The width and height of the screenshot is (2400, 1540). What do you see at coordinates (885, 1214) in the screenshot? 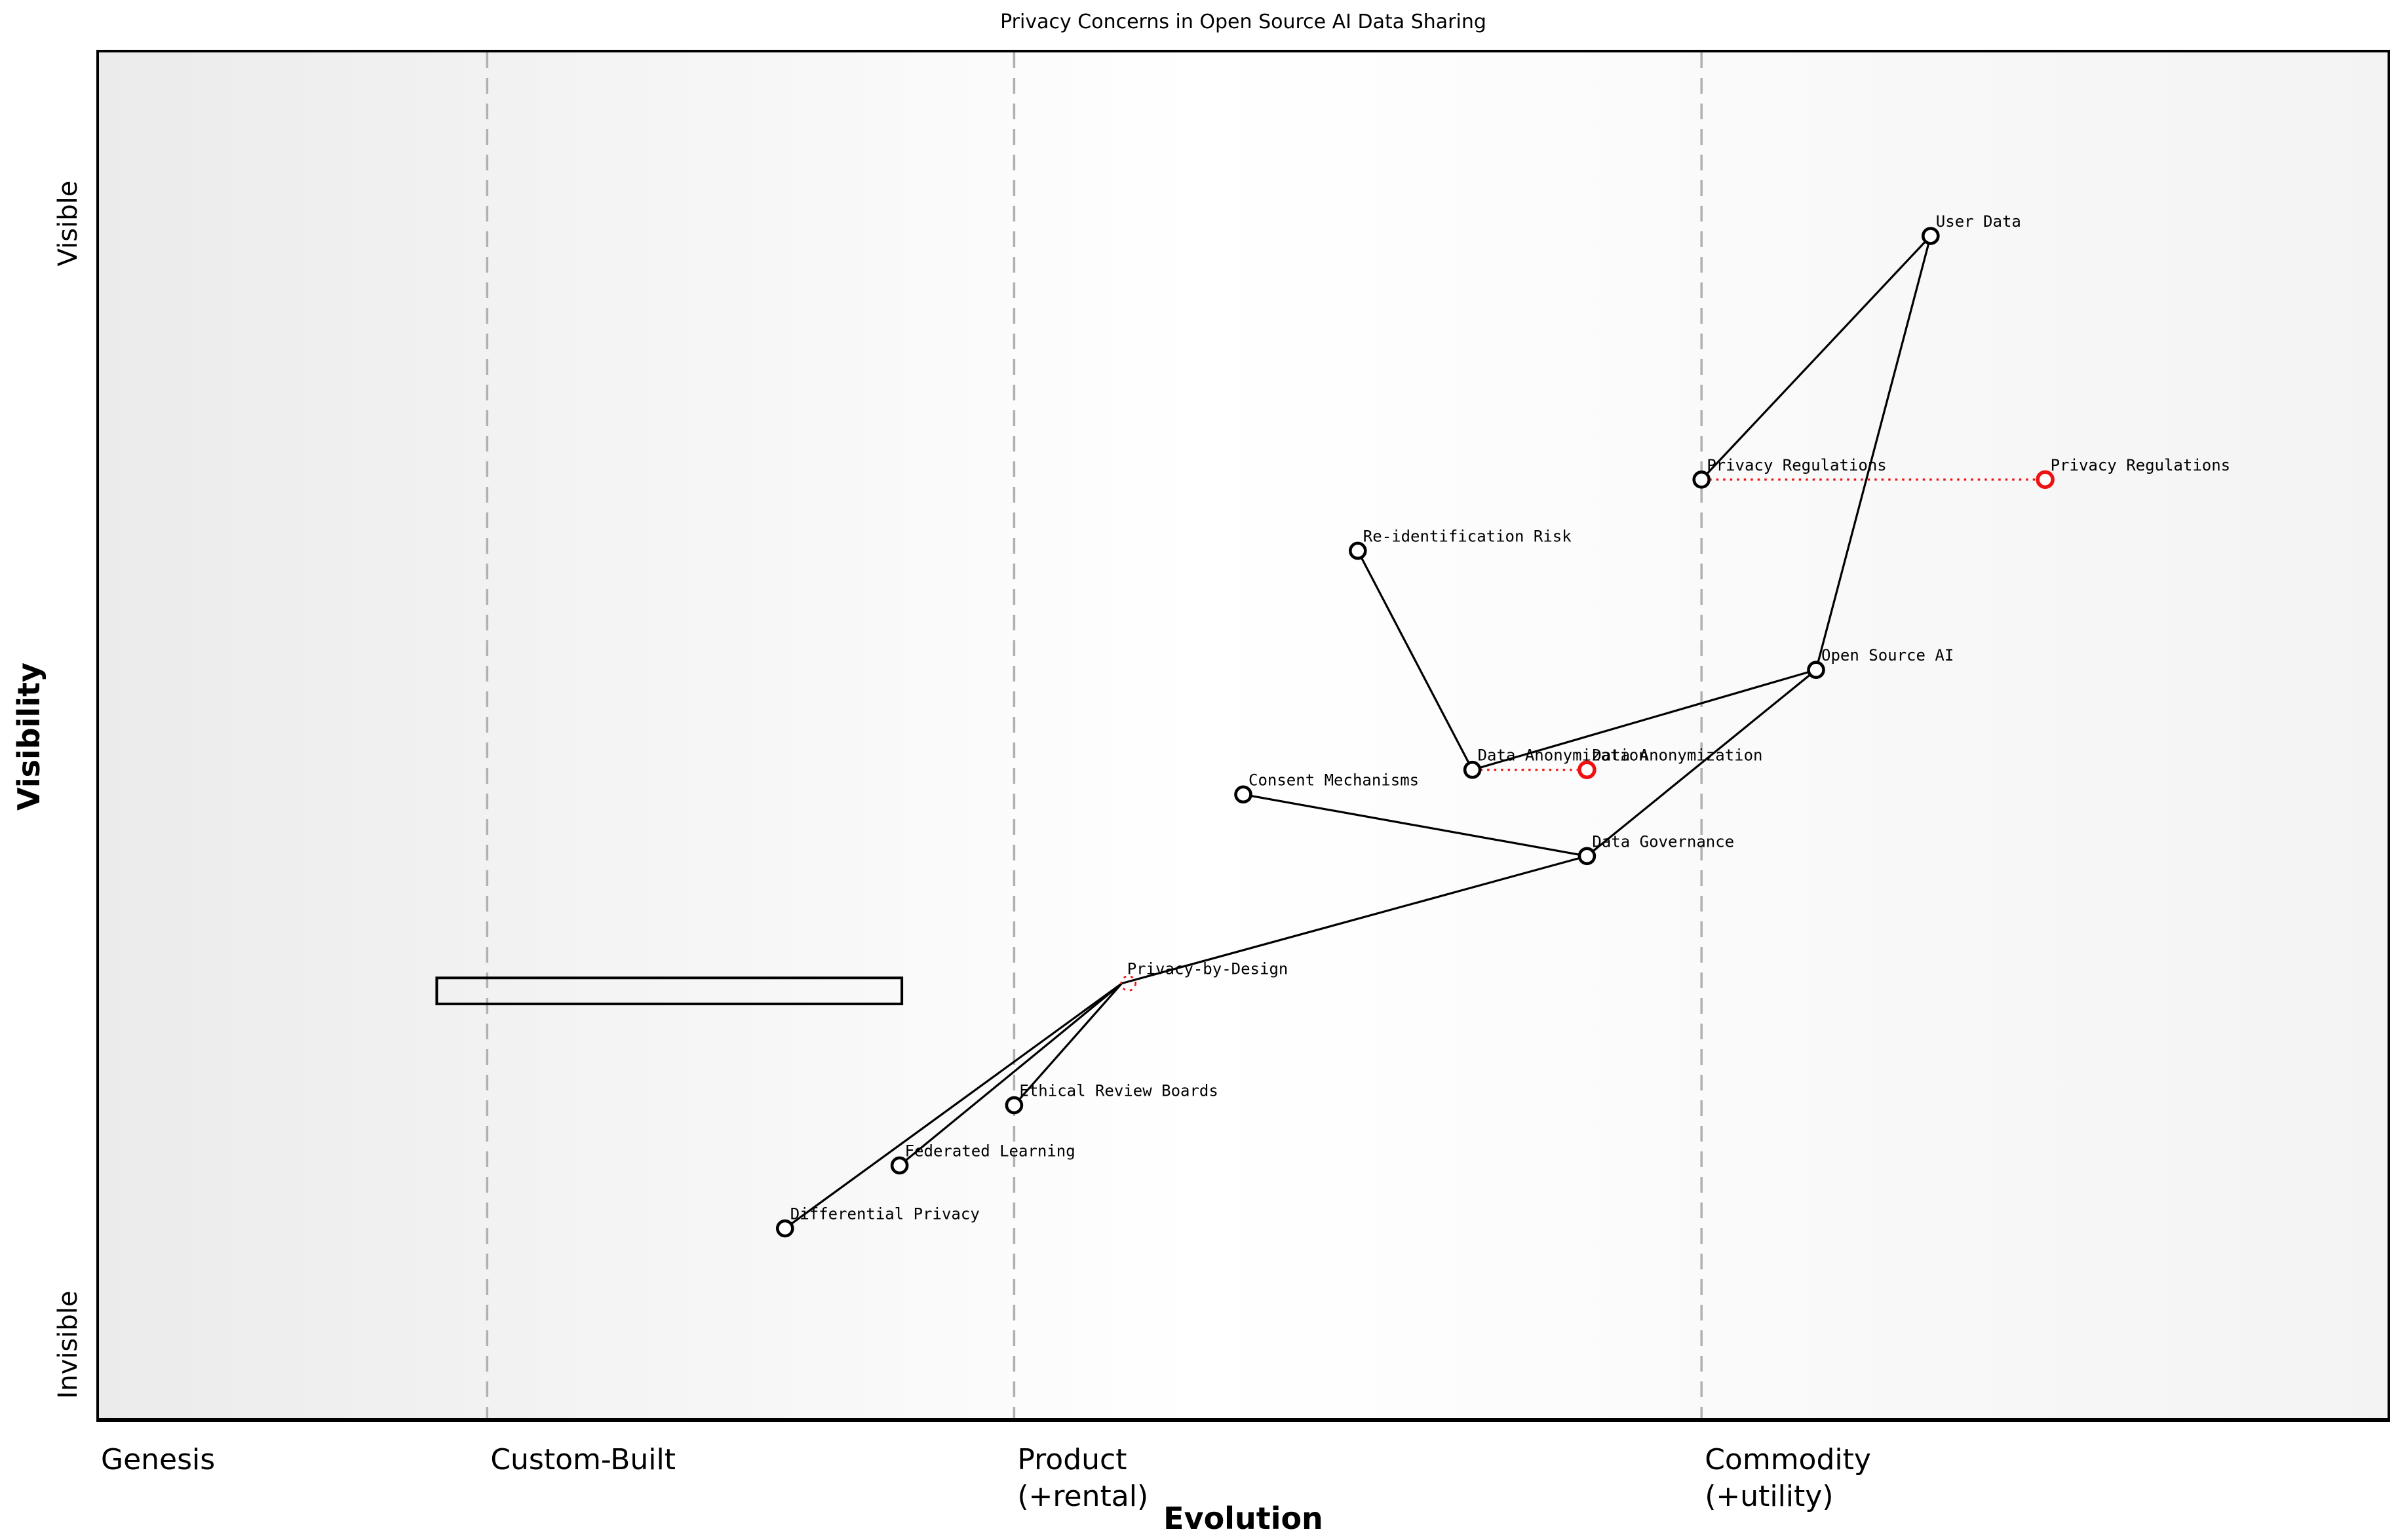
I see `differential-privacy-label: Differential Privacy` at bounding box center [885, 1214].